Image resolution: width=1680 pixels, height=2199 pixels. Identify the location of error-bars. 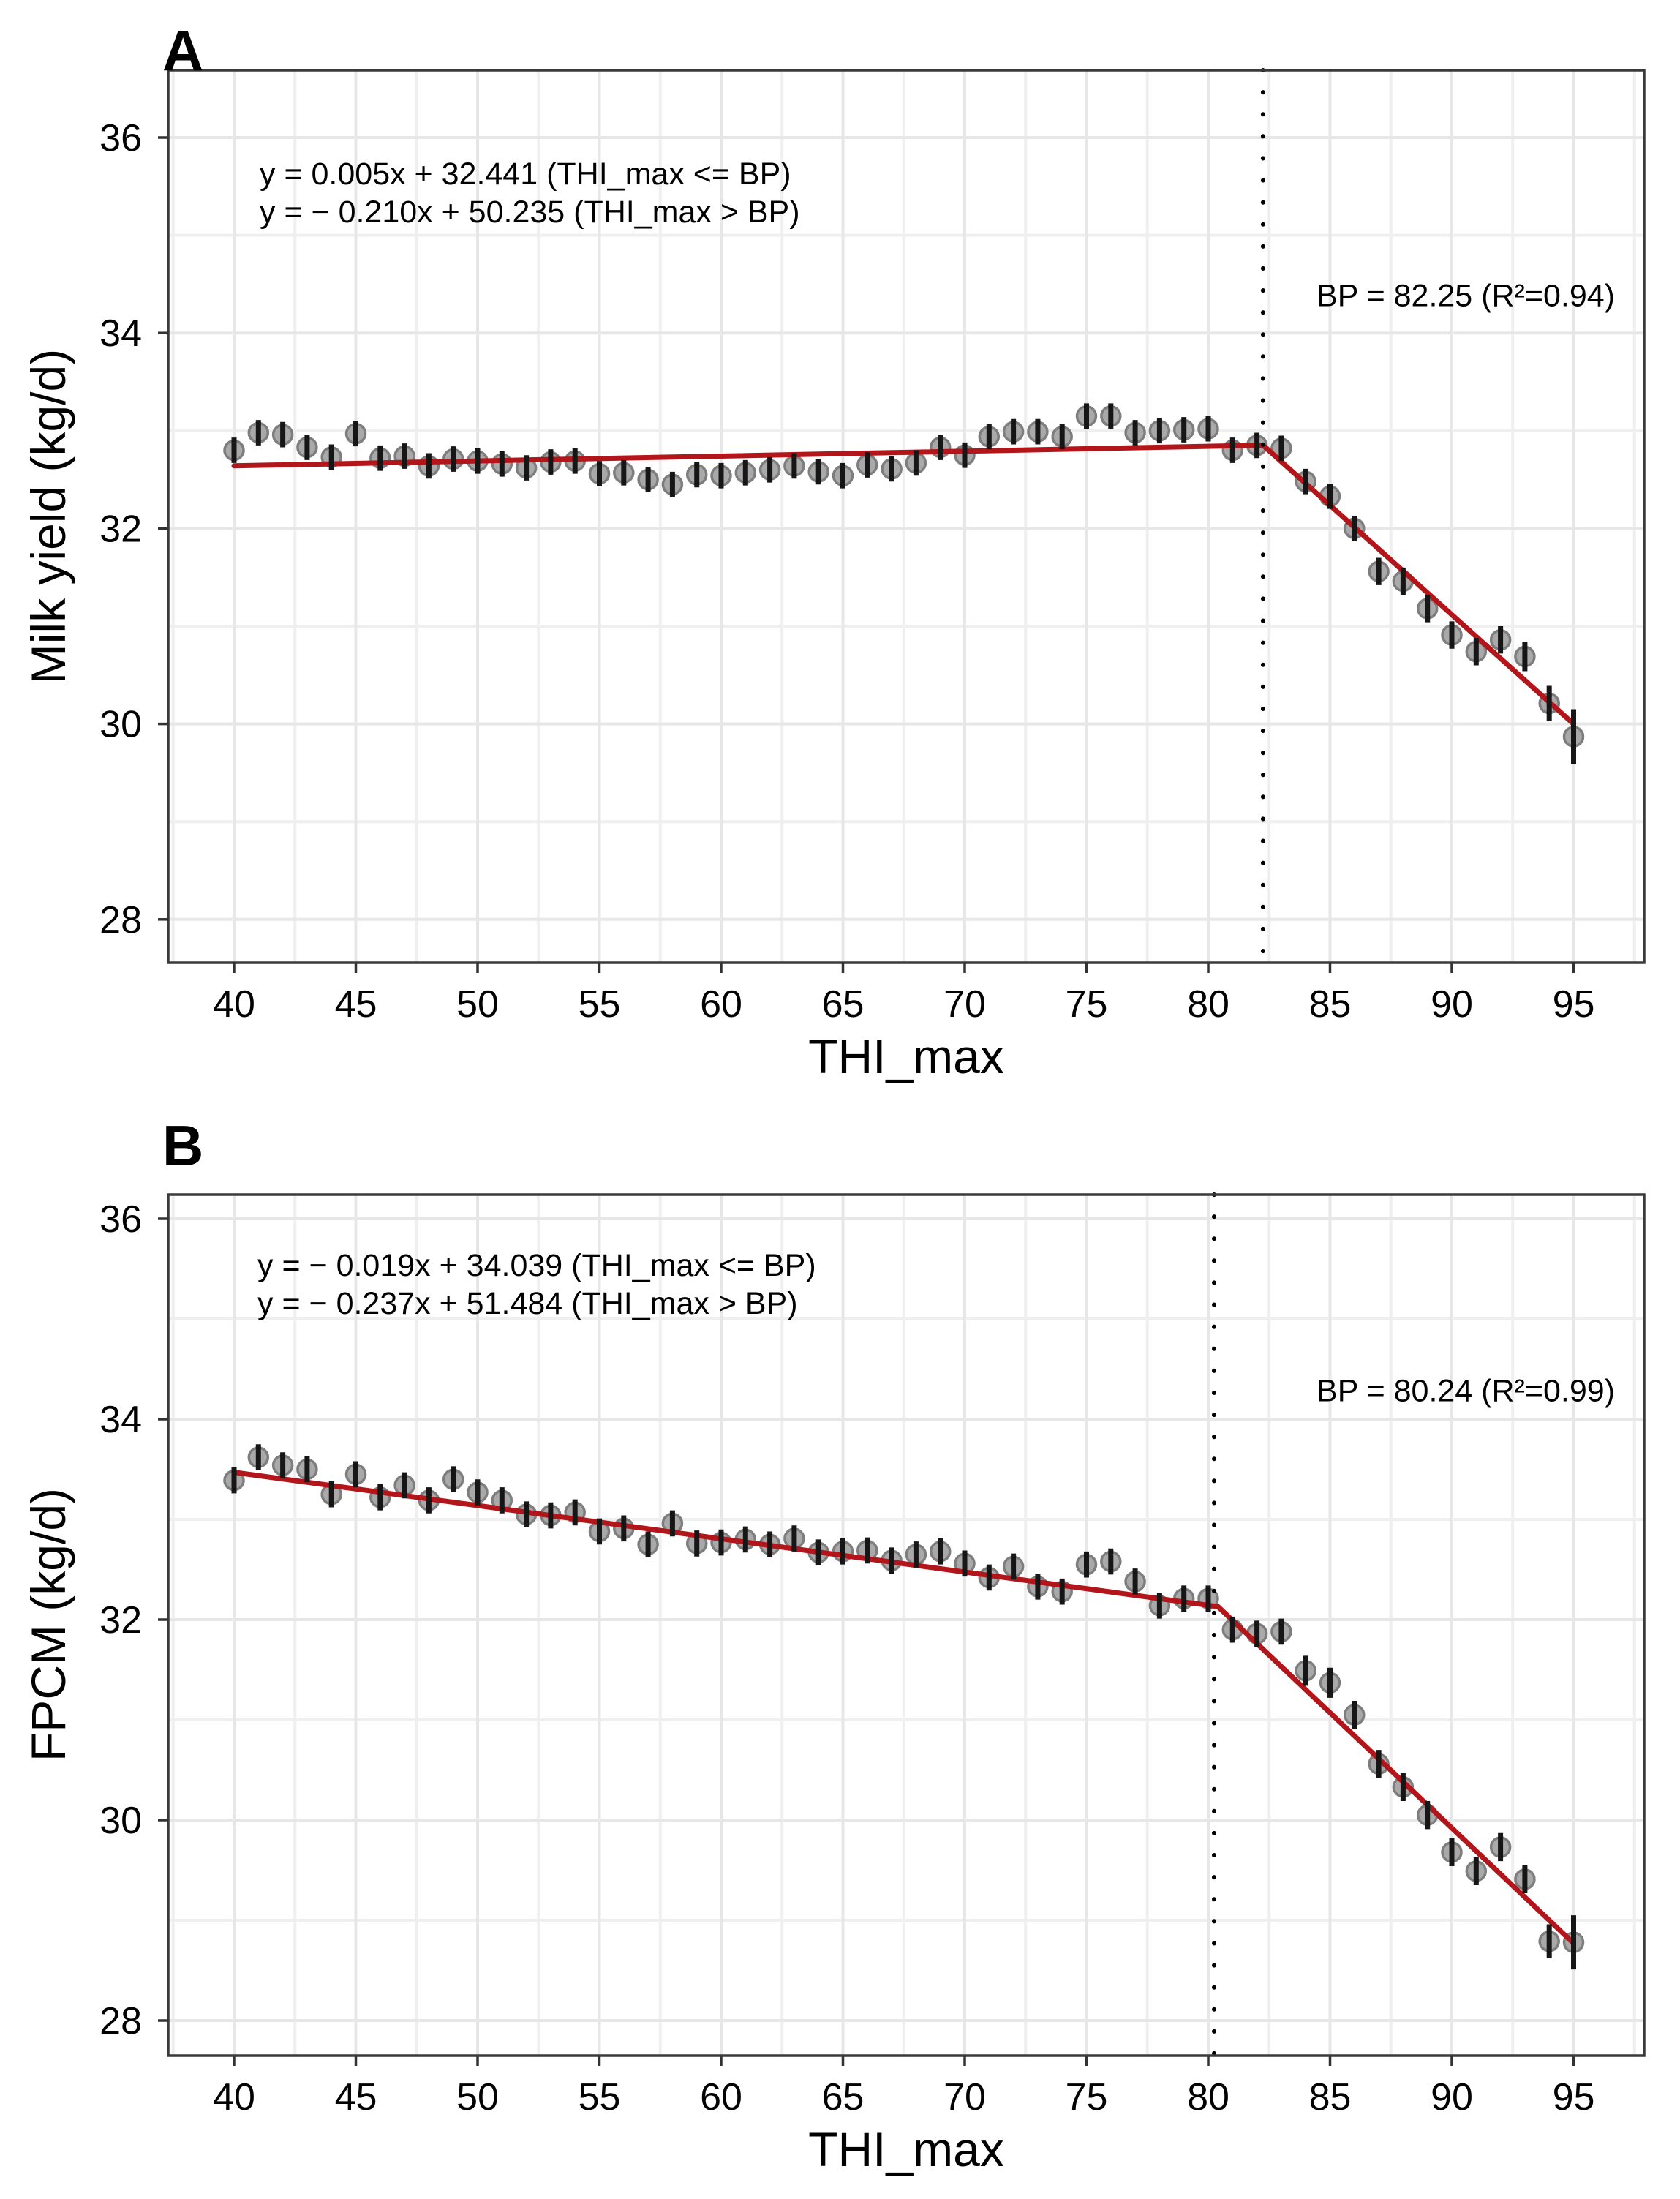
(904, 583).